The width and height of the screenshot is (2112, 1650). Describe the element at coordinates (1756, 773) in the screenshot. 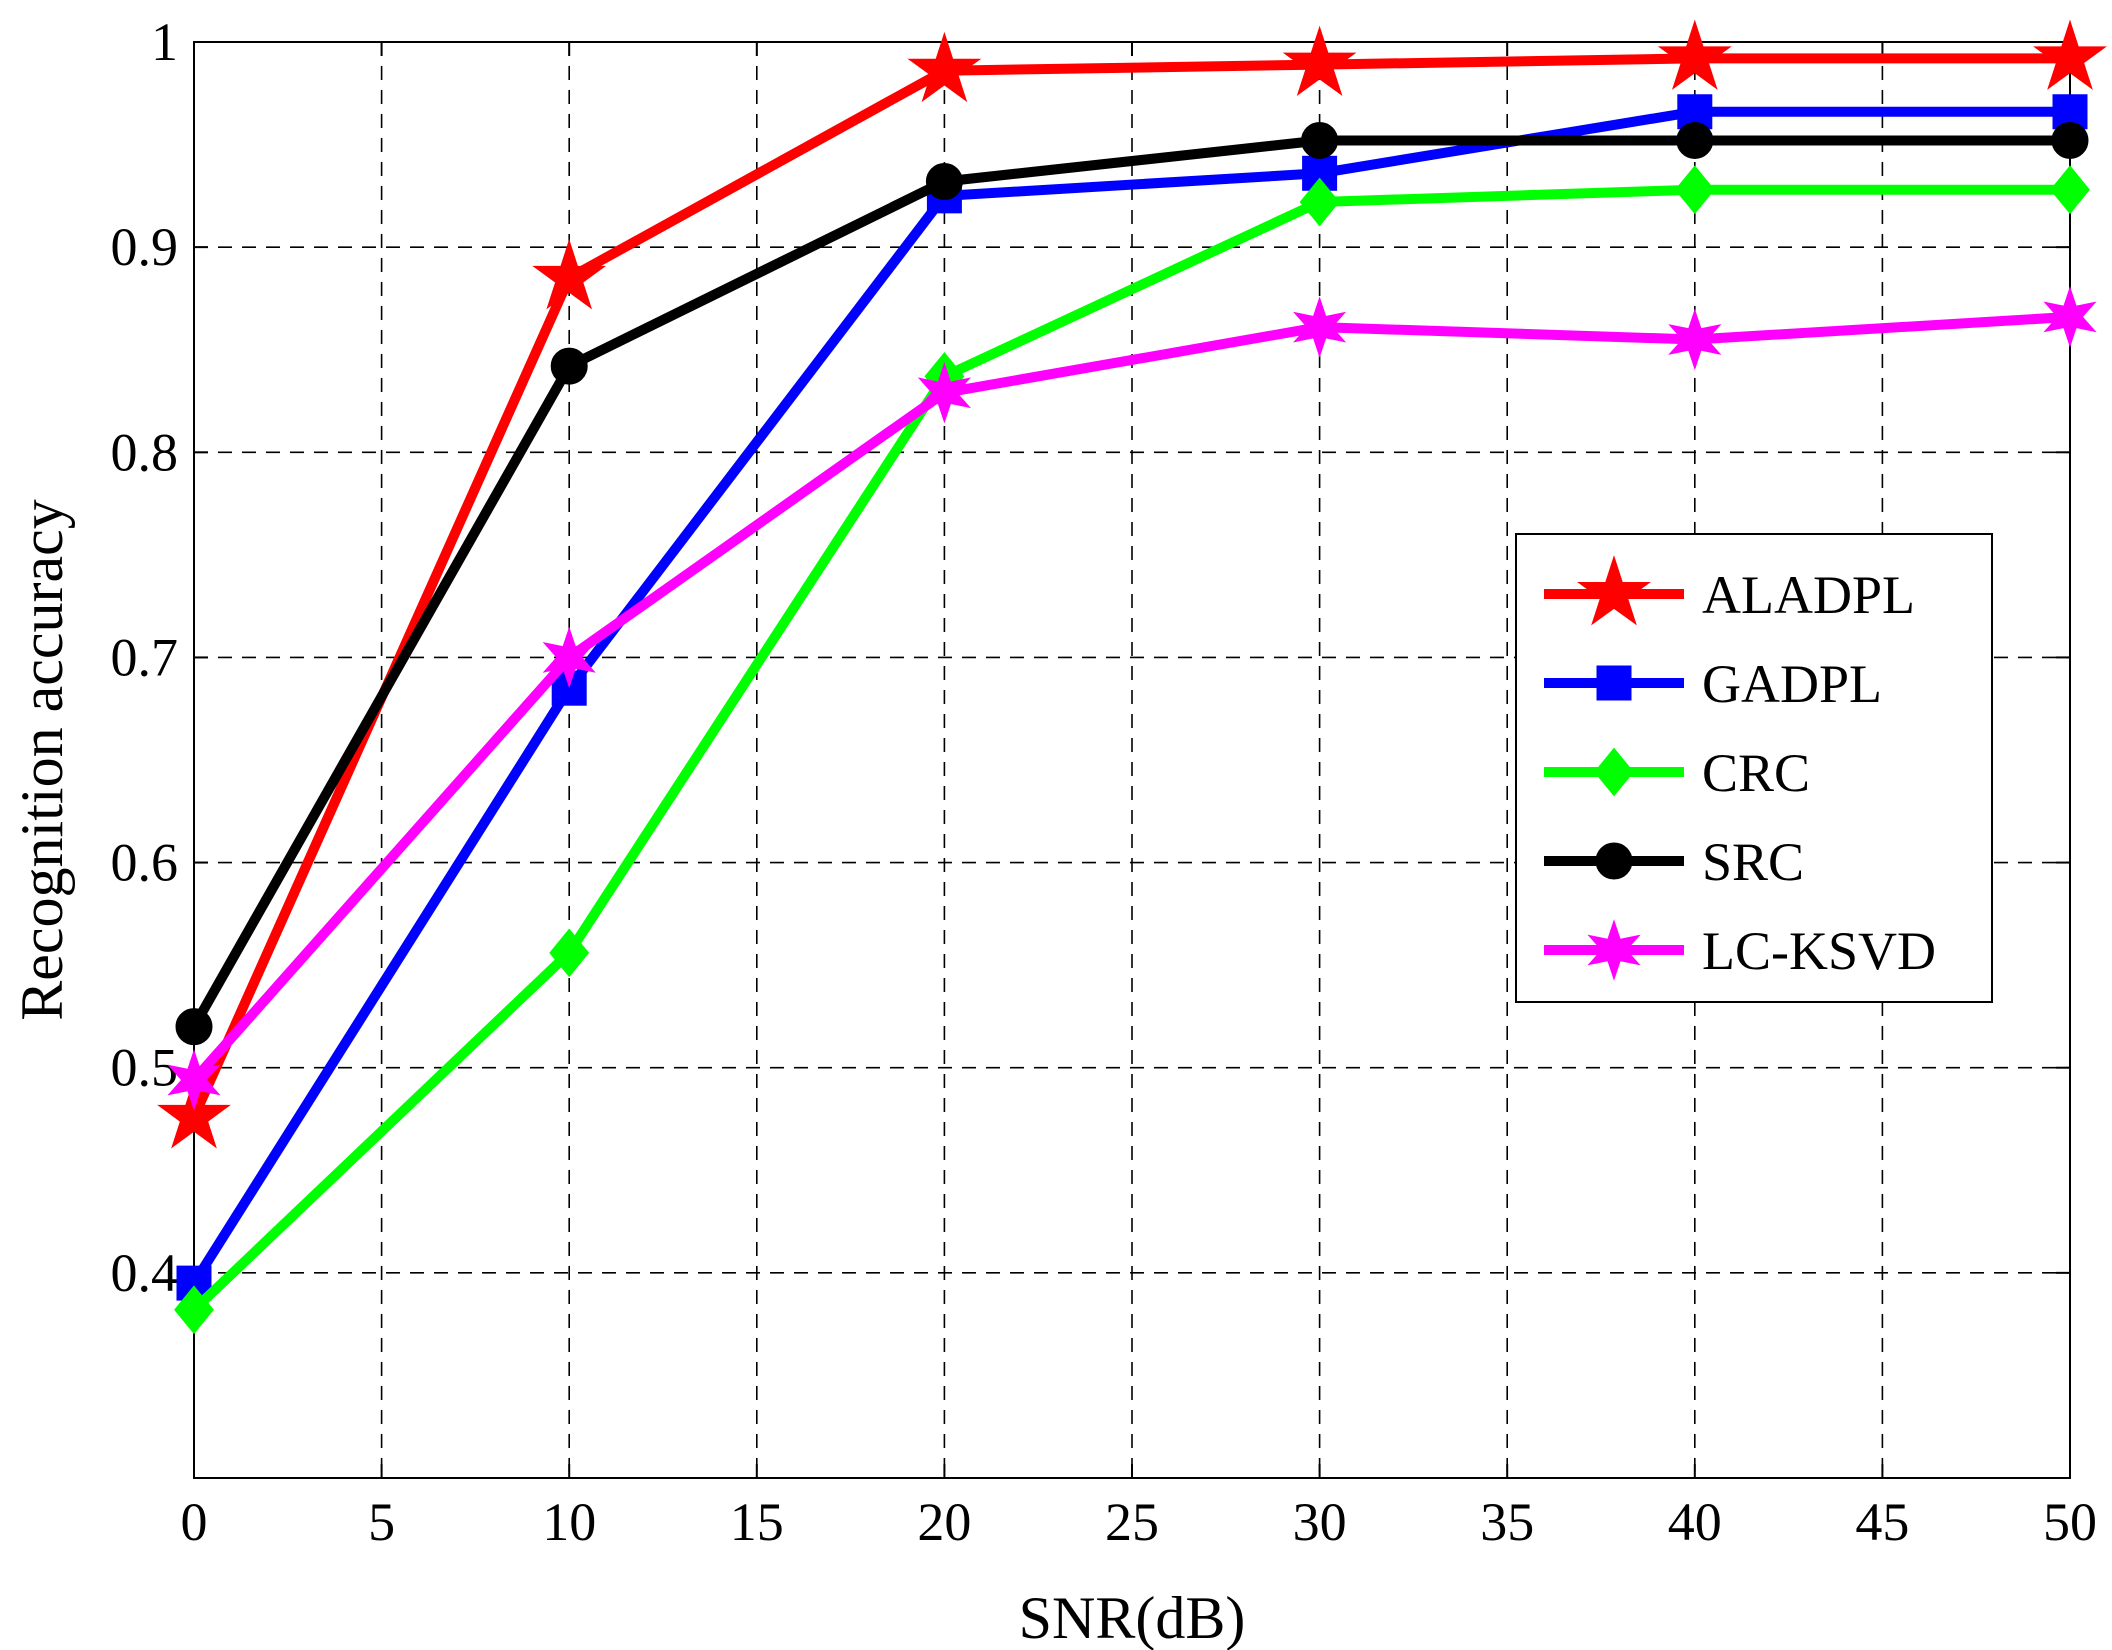

I see `legend-label-crc: CRC` at that location.